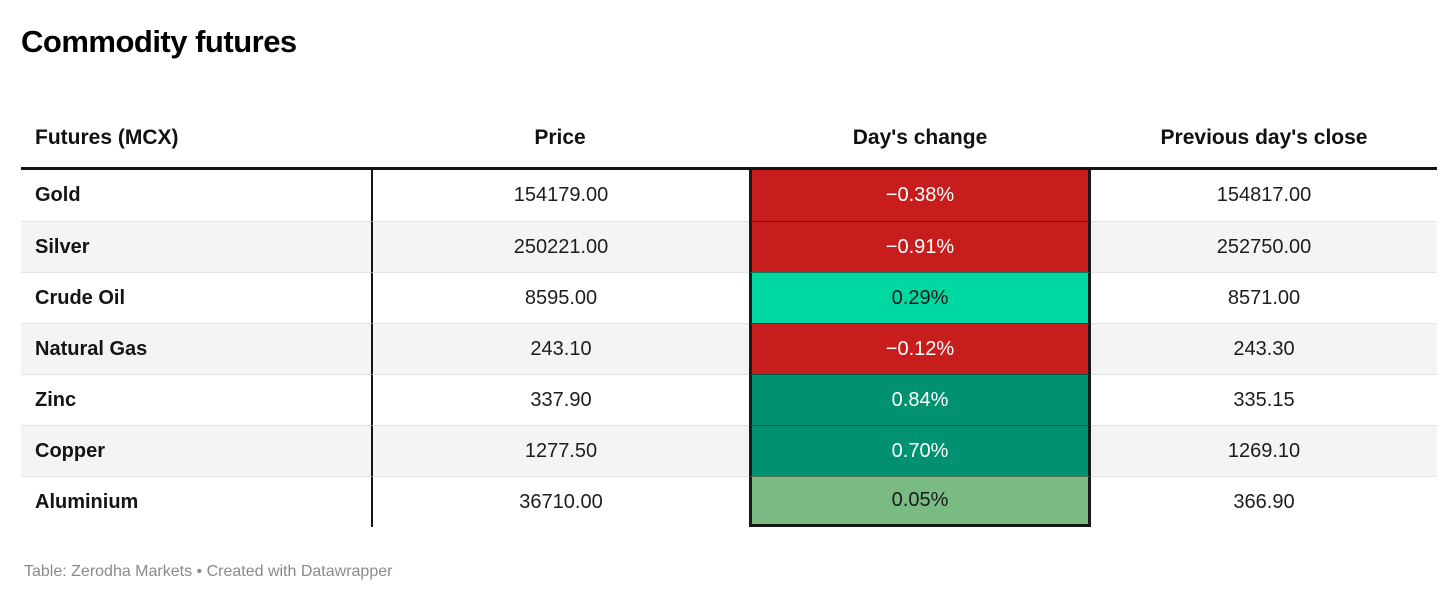 This screenshot has width=1456, height=609. I want to click on days-change-cell: 0.70%, so click(920, 450).